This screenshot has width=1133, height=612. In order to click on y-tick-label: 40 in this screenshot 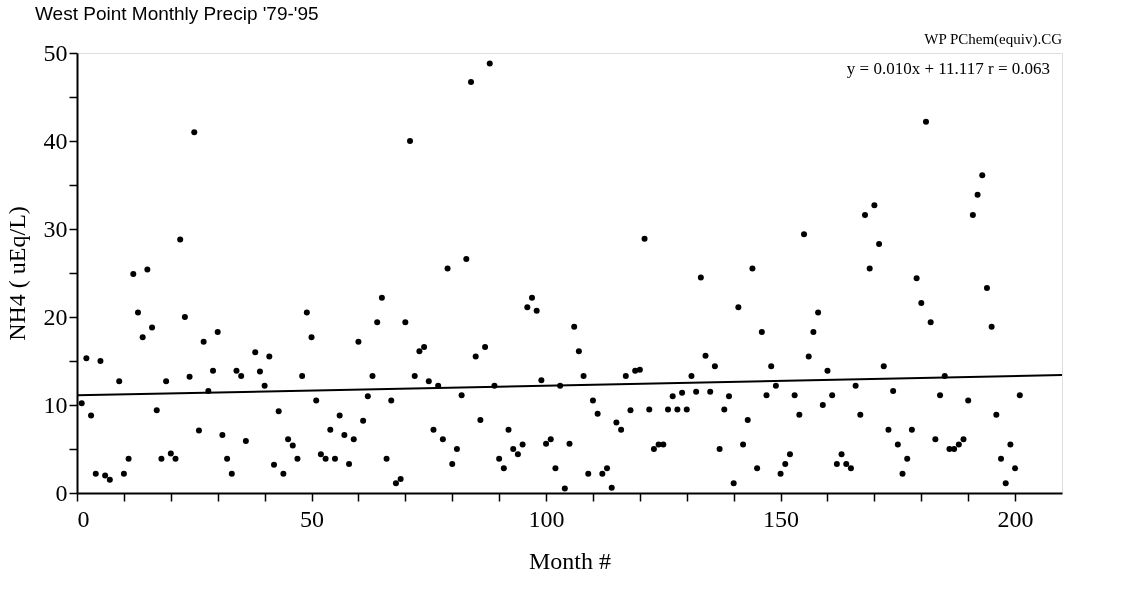, I will do `click(55, 140)`.